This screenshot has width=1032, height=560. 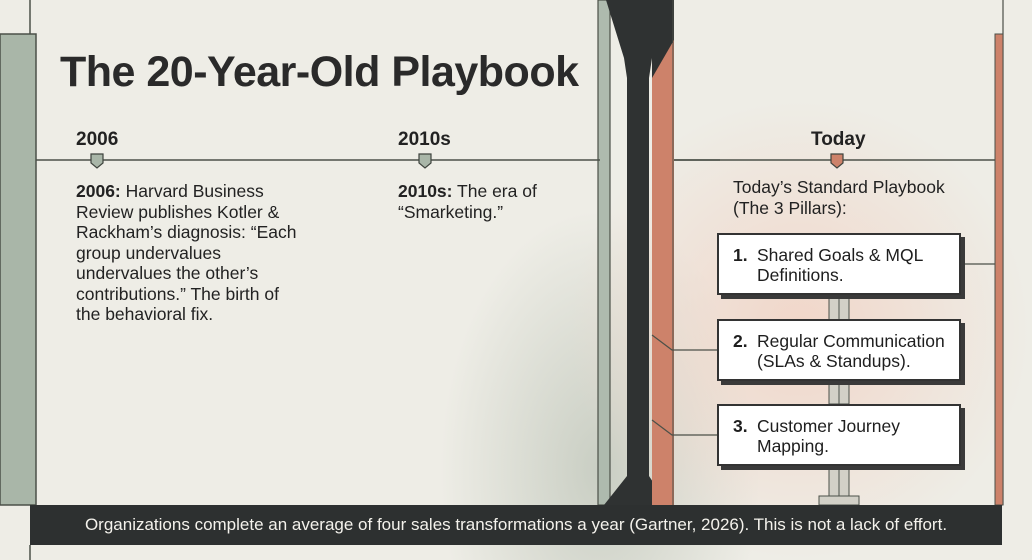 I want to click on pillar-number: 3., so click(x=740, y=426).